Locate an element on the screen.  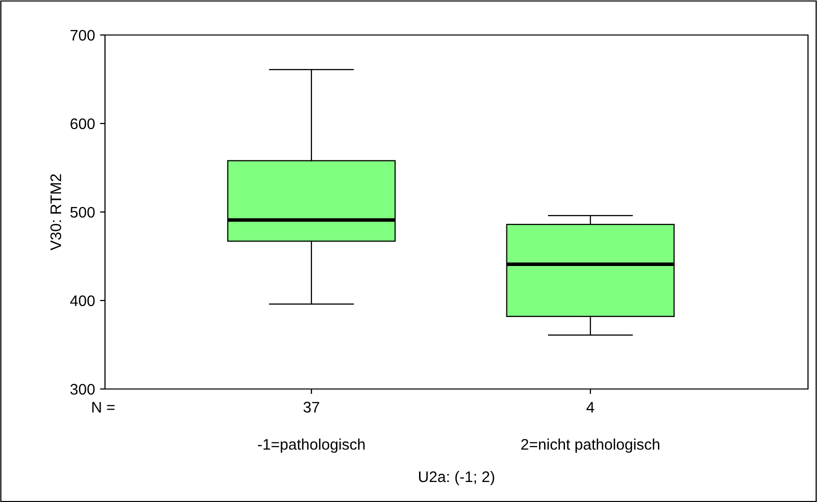
x-tick-label: -1=pathologisch is located at coordinates (311, 445).